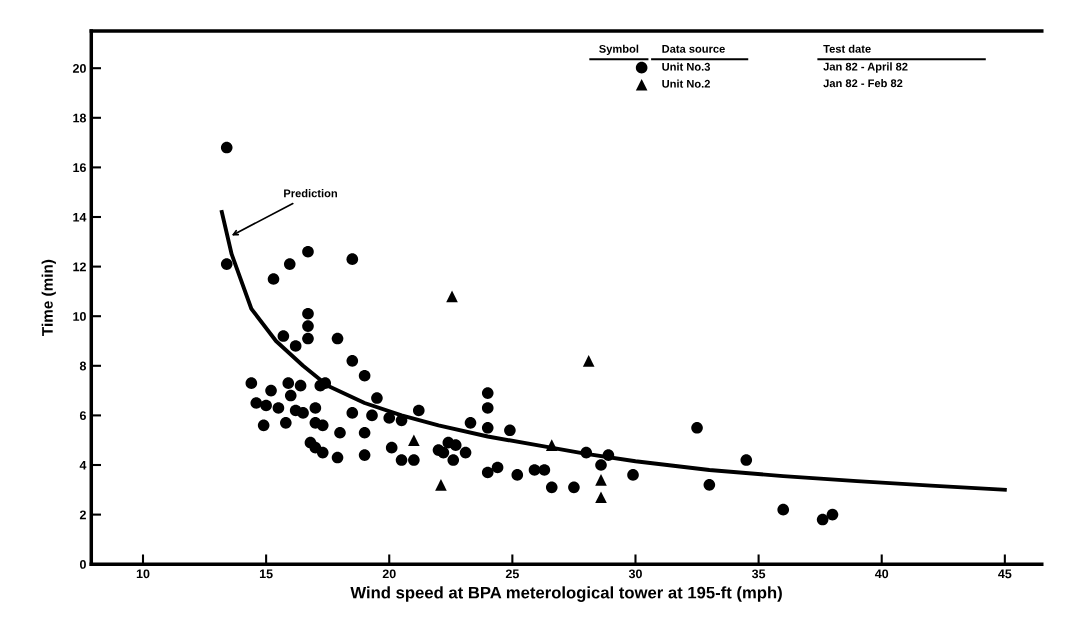 The width and height of the screenshot is (1074, 620). Describe the element at coordinates (310, 193) in the screenshot. I see `annotation: Prediction` at that location.